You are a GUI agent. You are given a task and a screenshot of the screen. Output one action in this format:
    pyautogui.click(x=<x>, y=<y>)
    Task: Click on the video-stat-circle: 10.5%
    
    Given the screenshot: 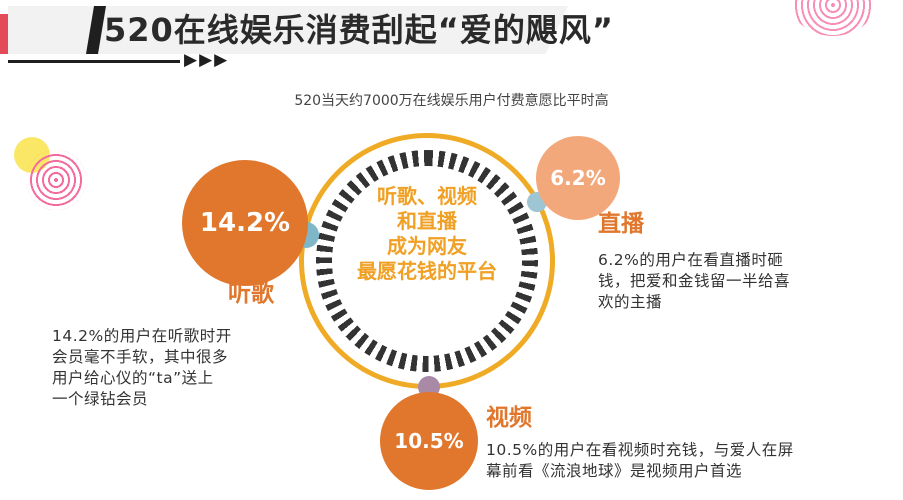 What is the action you would take?
    pyautogui.click(x=429, y=441)
    